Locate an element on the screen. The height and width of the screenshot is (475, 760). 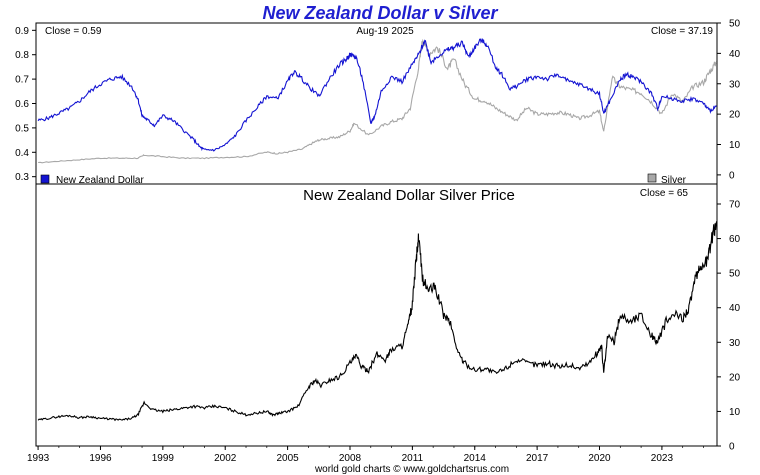
top-left-tick-label: 0.5 is located at coordinates (22, 128).